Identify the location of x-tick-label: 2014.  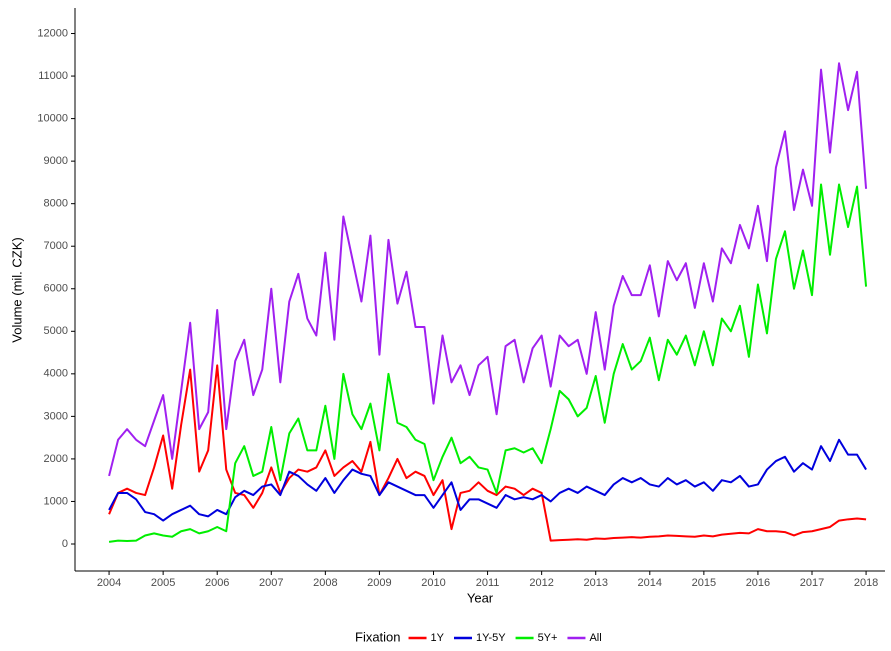
(650, 583).